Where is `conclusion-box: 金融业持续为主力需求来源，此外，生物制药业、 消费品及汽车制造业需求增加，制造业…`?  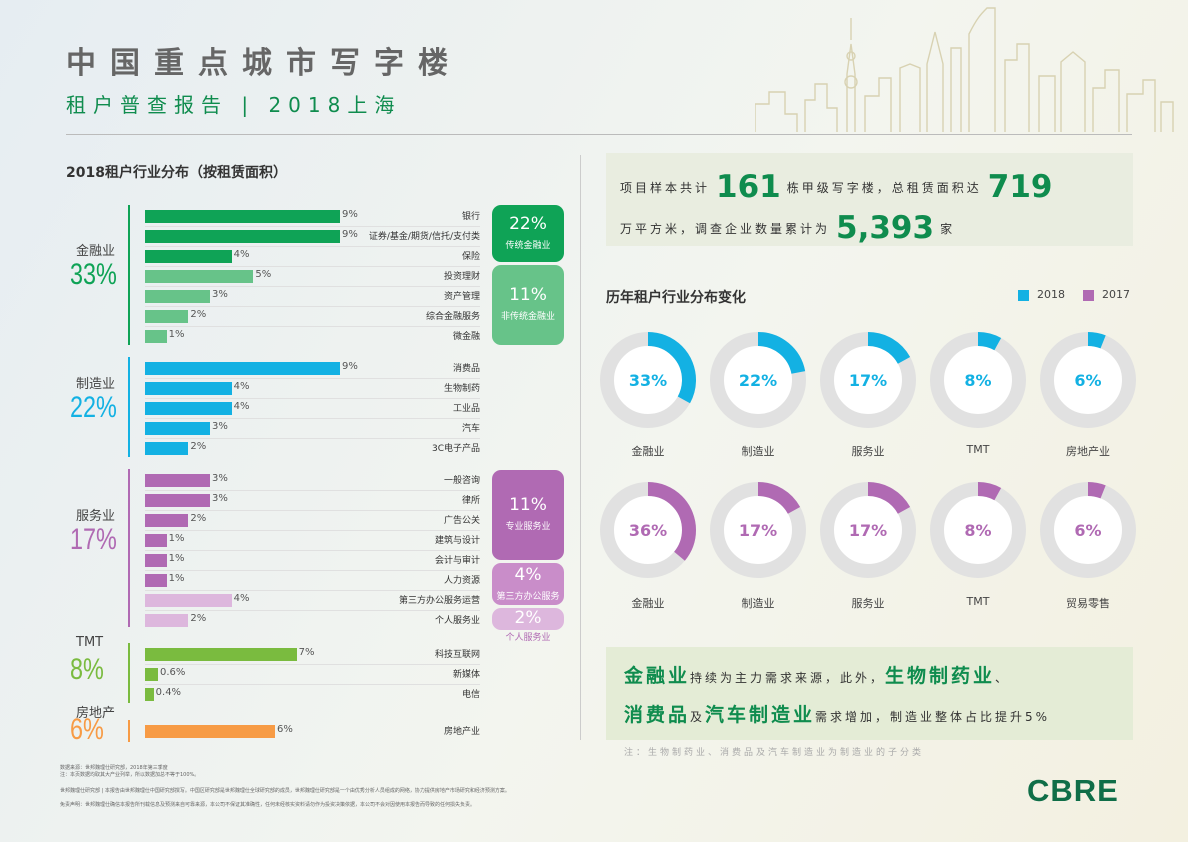
conclusion-box: 金融业持续为主力需求来源，此外，生物制药业、 消费品及汽车制造业需求增加，制造业… is located at coordinates (869, 693).